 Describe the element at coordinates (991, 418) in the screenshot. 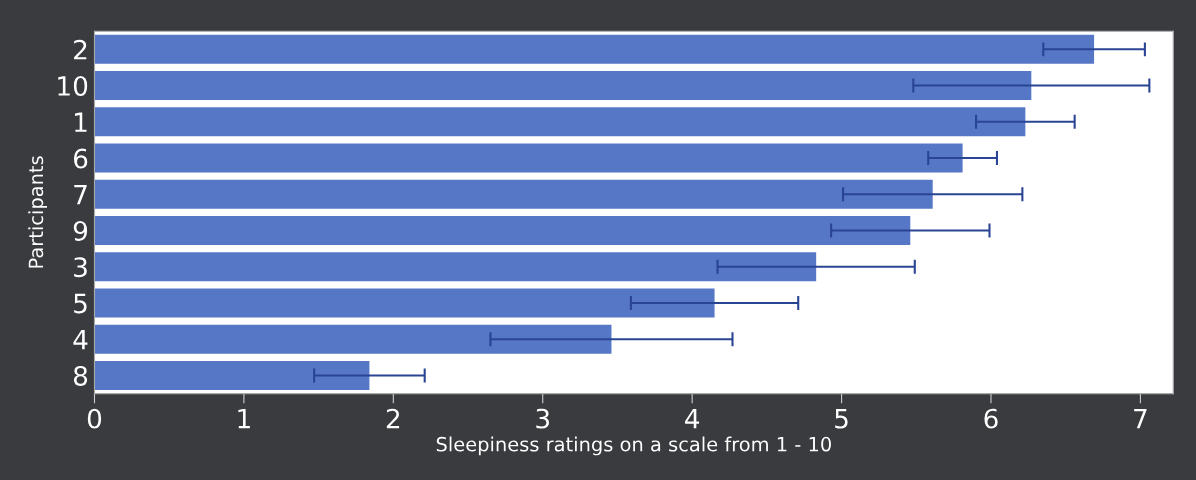

I see `x-tick-label: 6` at that location.